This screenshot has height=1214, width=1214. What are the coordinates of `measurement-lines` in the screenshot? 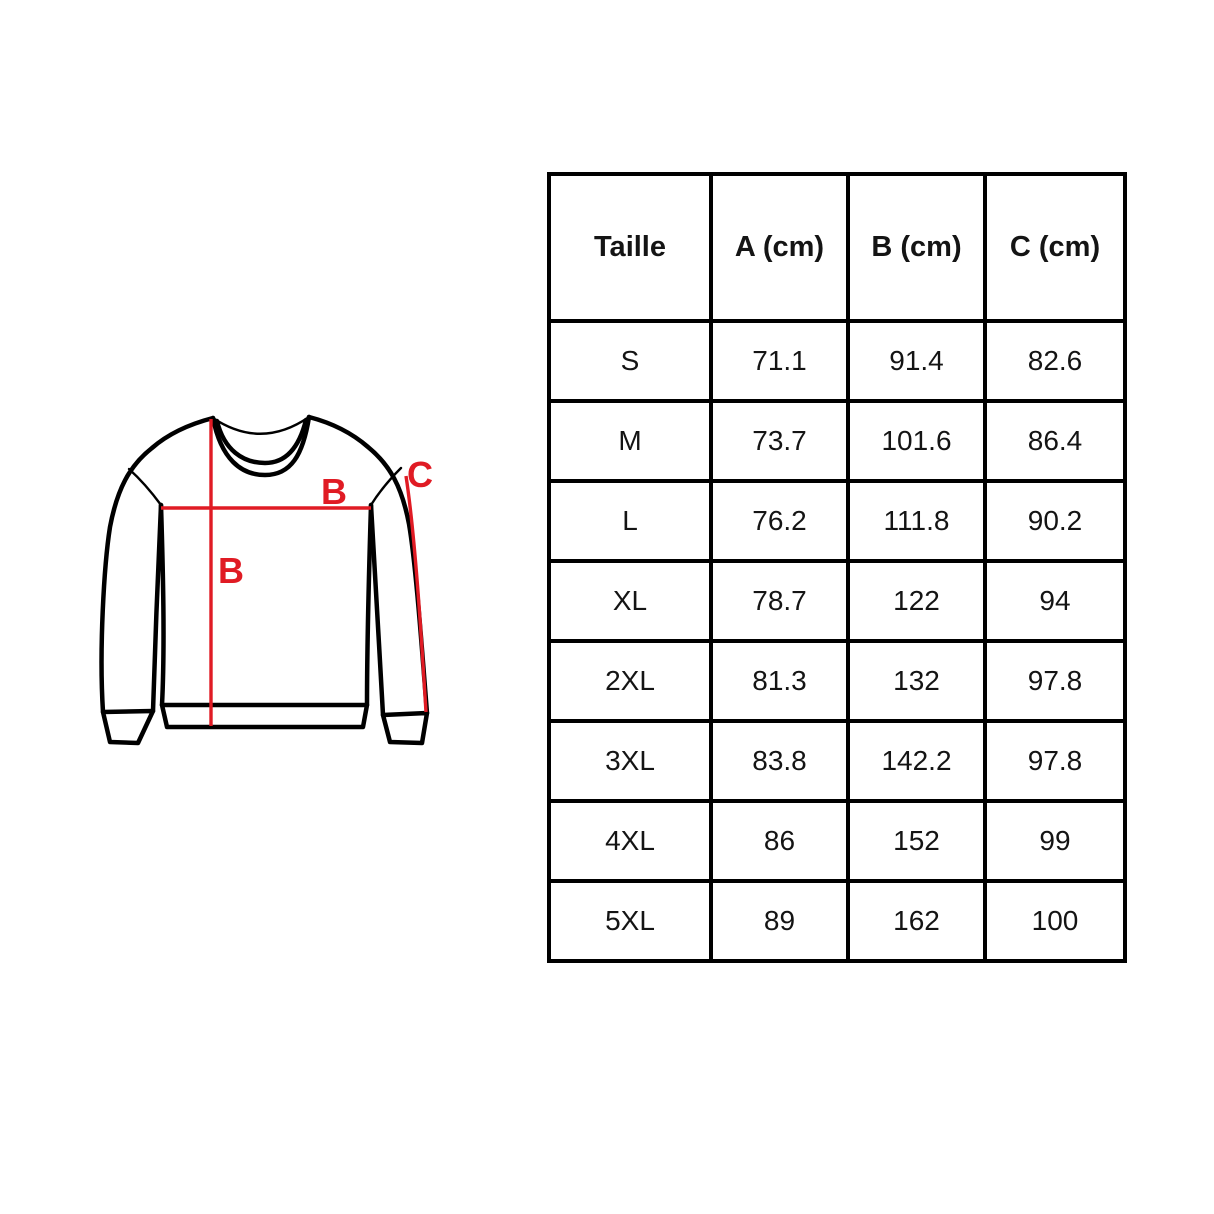 It's located at (294, 572).